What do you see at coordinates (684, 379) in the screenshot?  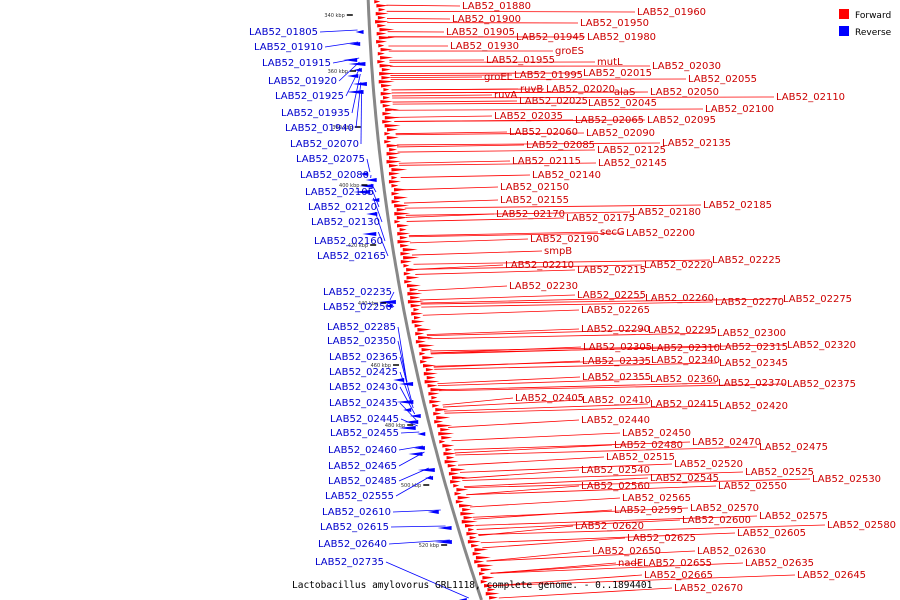 I see `forward-gene-label: LAB52_02360` at bounding box center [684, 379].